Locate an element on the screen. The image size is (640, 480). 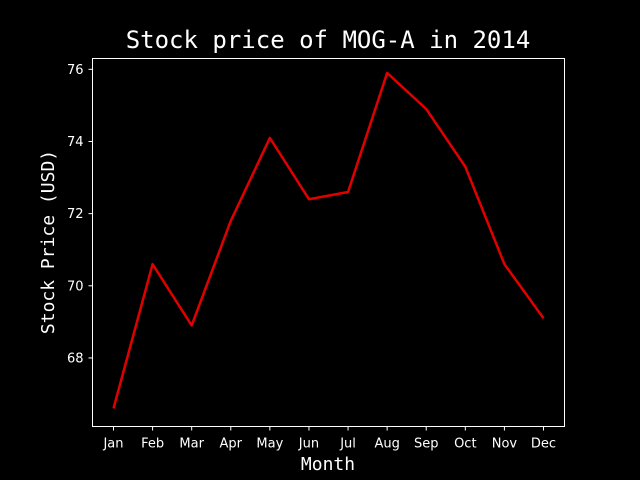
y-tick-label: 70 is located at coordinates (75, 286).